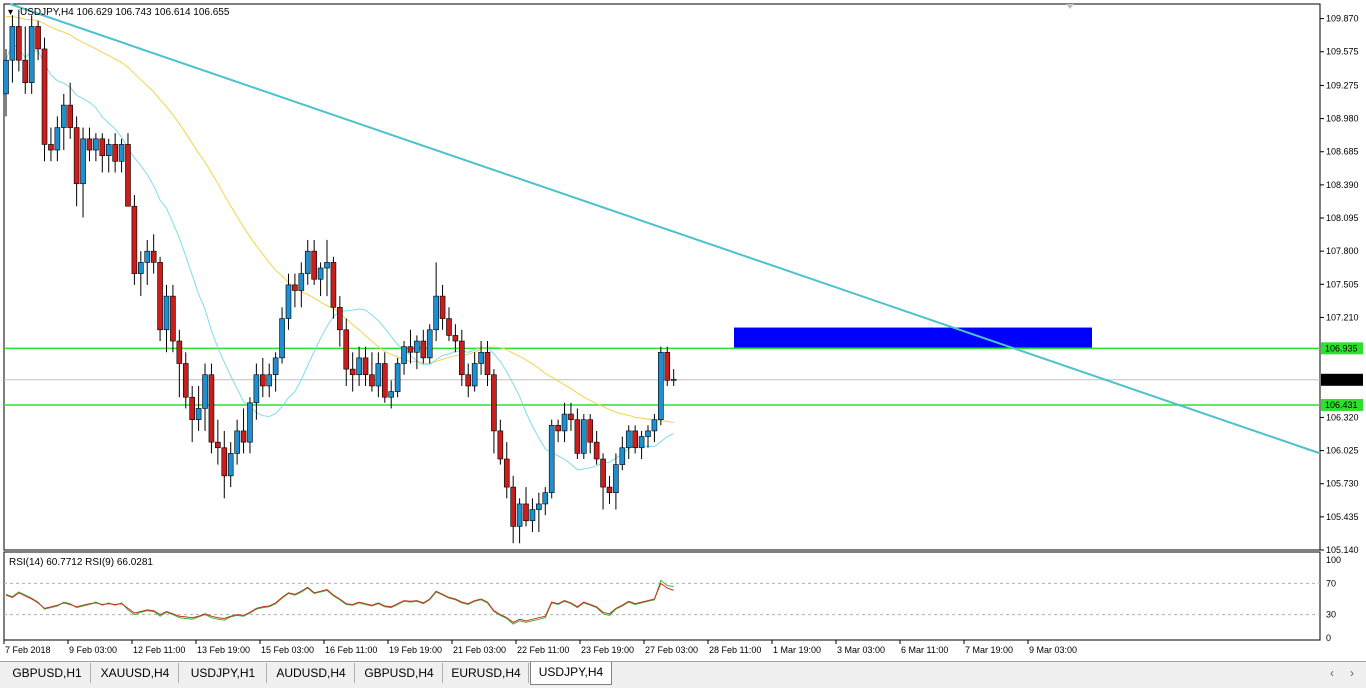  Describe the element at coordinates (486, 673) in the screenshot. I see `tab-eurusd-h4: EURUSD,H4` at that location.